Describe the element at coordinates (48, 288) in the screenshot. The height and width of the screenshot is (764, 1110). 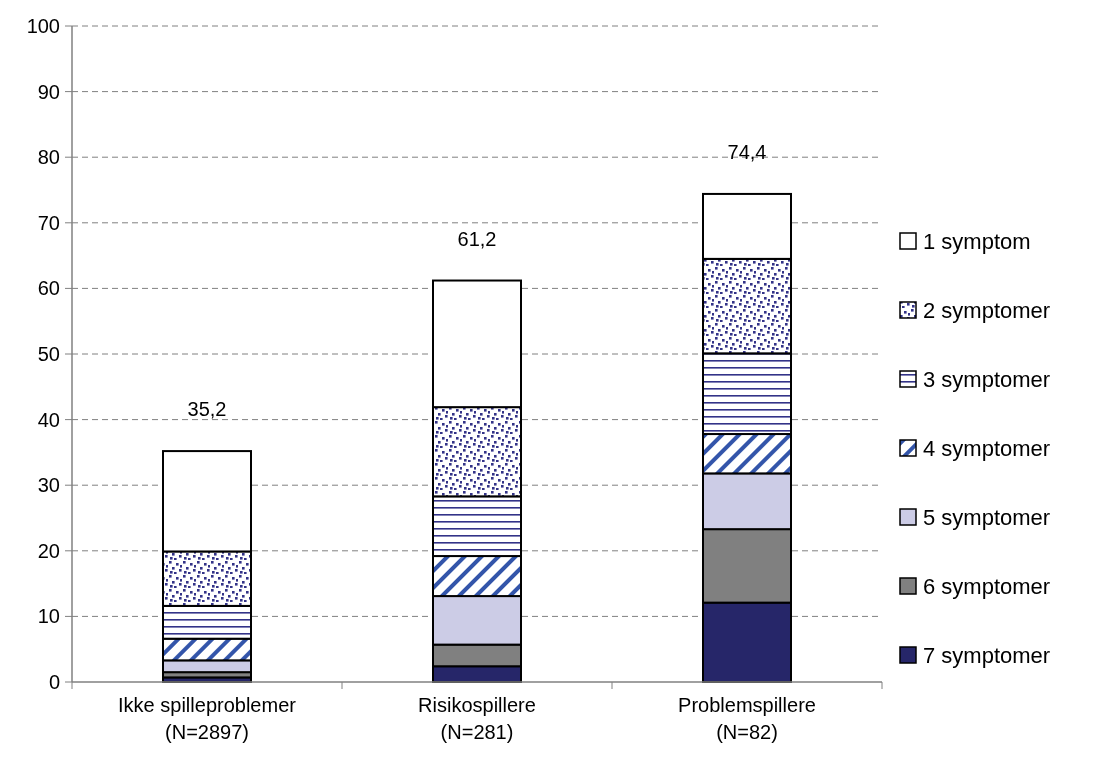
I see `y-tick-label: 60` at that location.